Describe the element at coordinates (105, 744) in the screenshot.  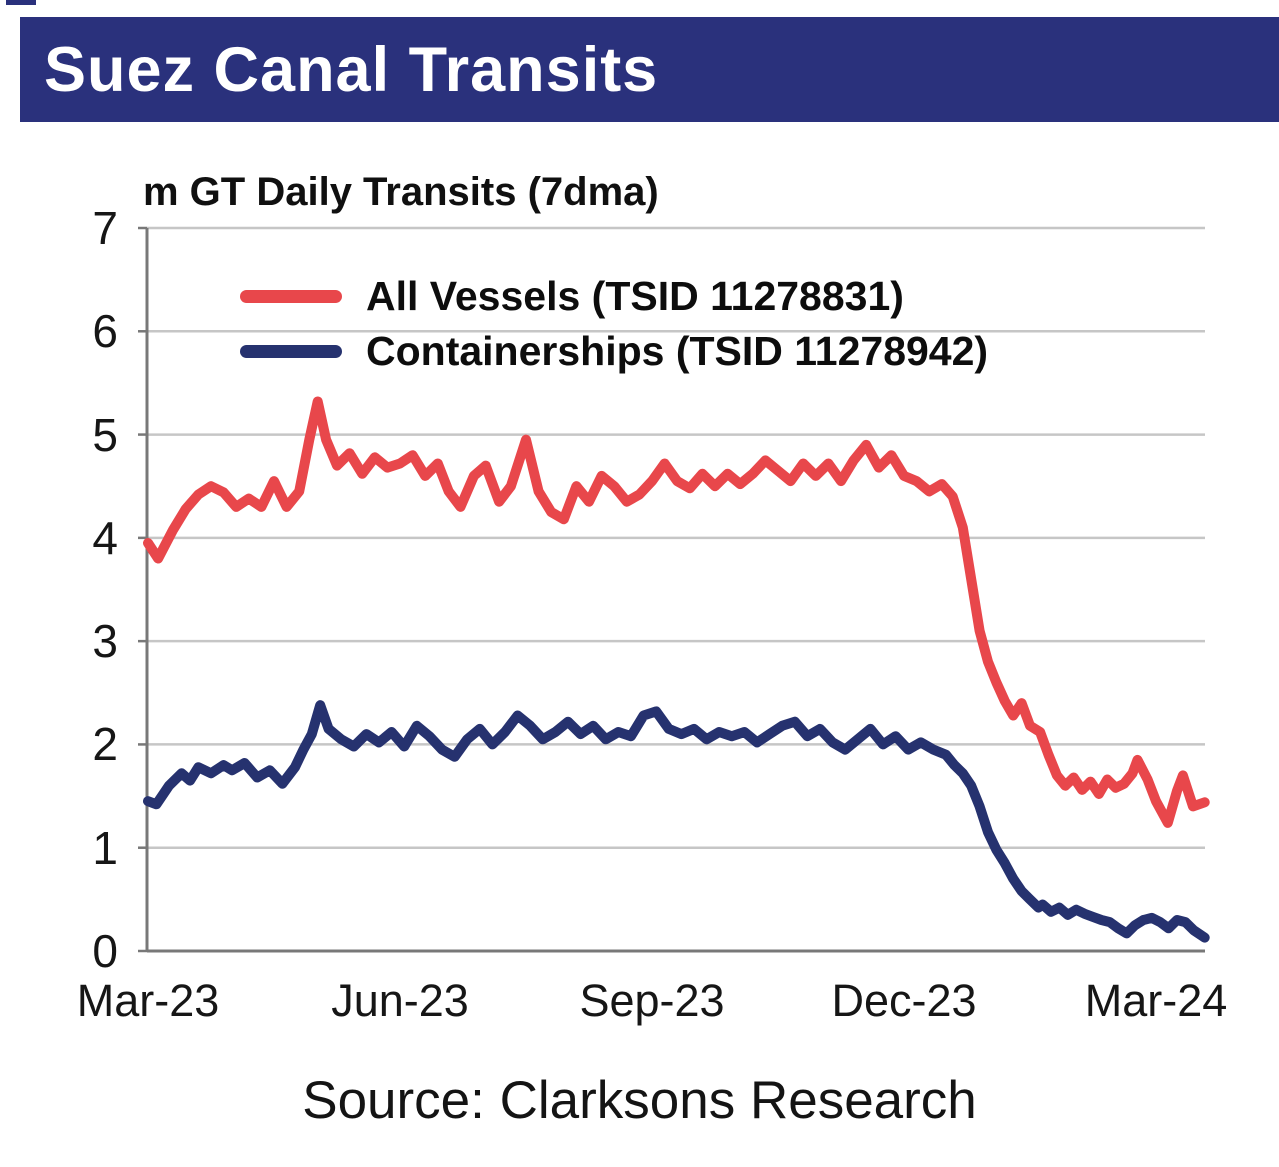
I see `y-tick-label-2: 2` at that location.